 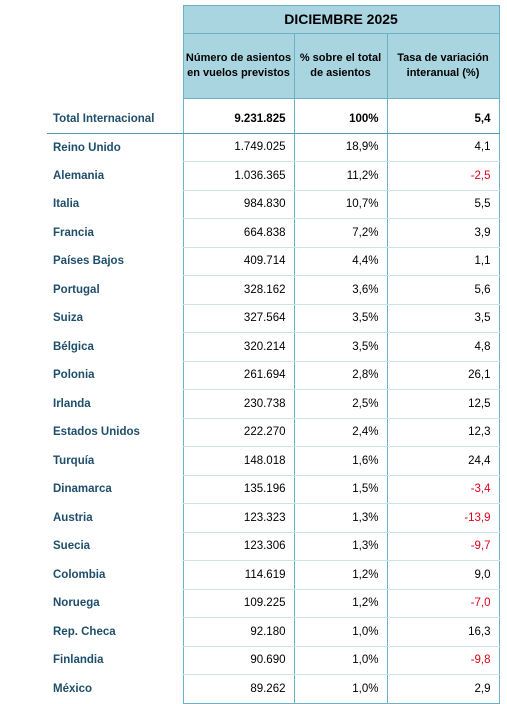 What do you see at coordinates (238, 404) in the screenshot?
I see `seats-value: 230.738` at bounding box center [238, 404].